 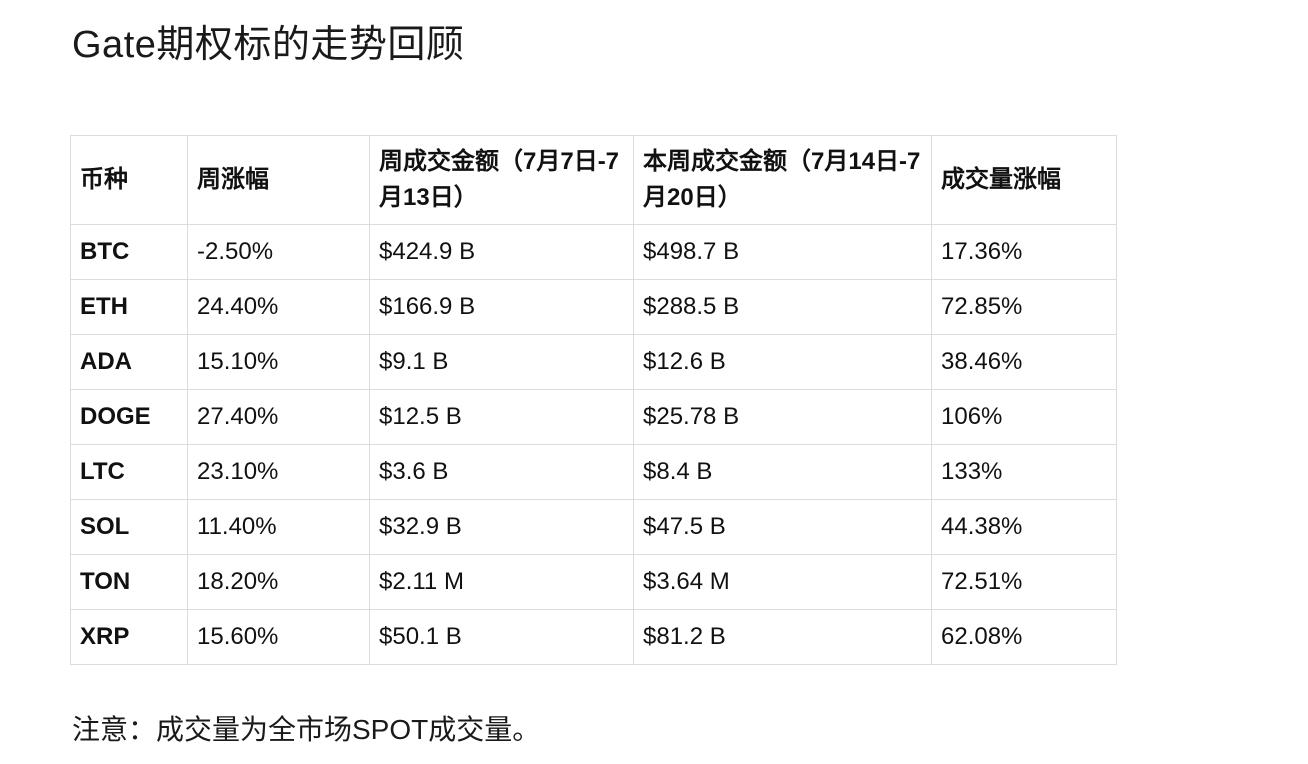 I want to click on cell-volume-change: 72.51%, so click(x=1024, y=582).